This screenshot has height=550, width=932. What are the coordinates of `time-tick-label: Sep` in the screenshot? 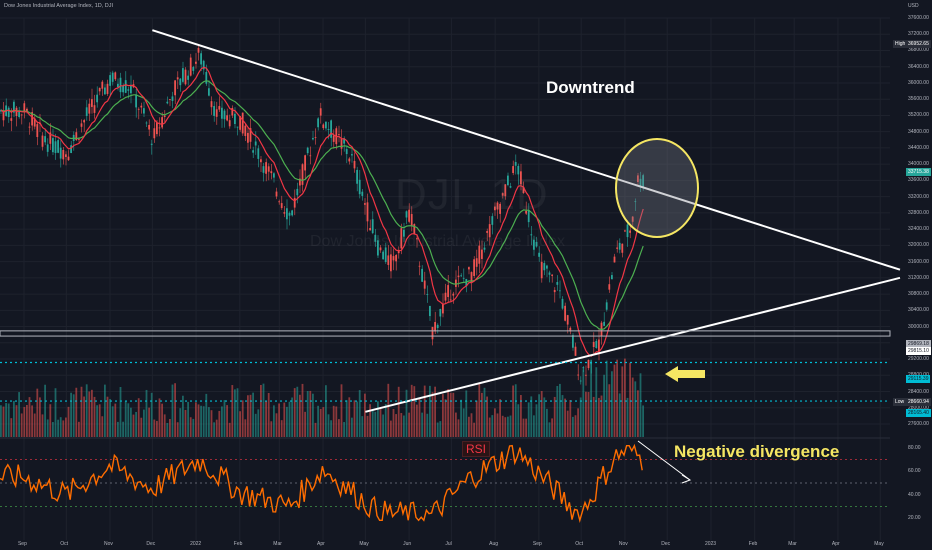 It's located at (537, 544).